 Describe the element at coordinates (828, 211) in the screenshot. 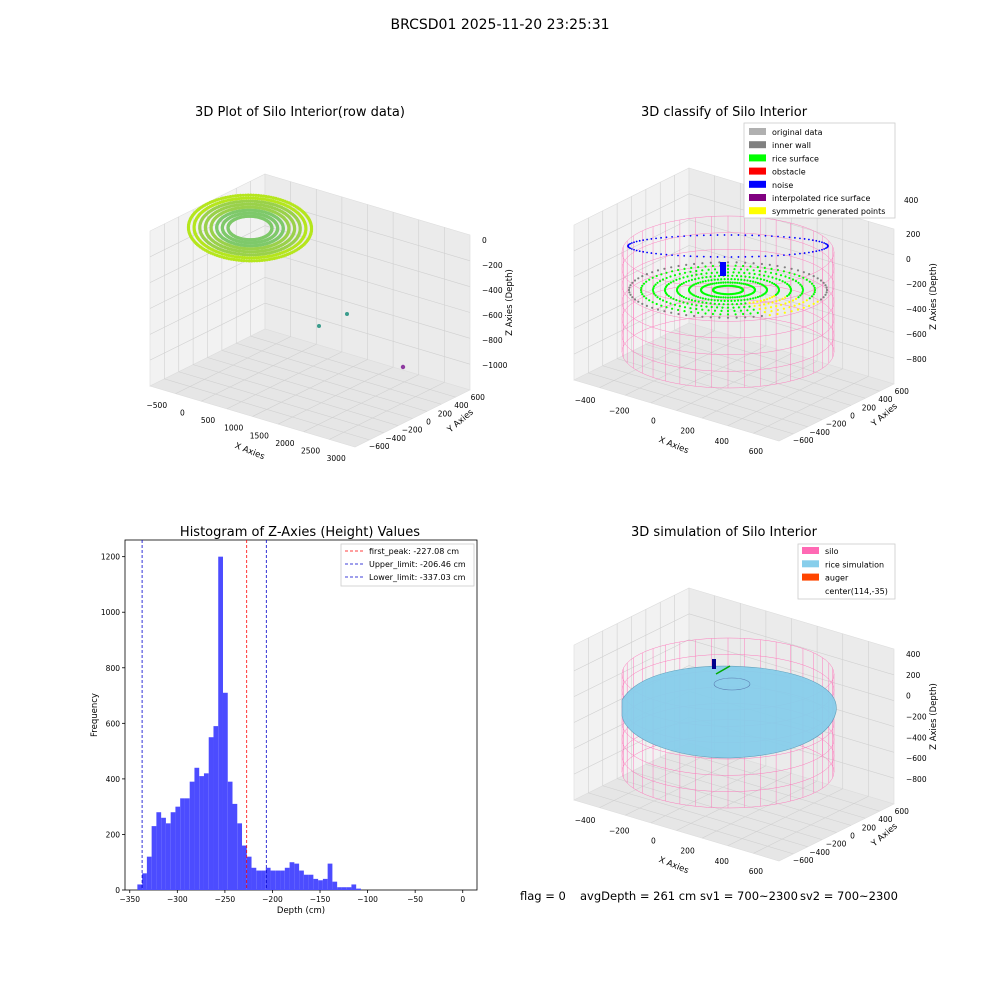

I see `legend-label: symmetric generated points` at that location.